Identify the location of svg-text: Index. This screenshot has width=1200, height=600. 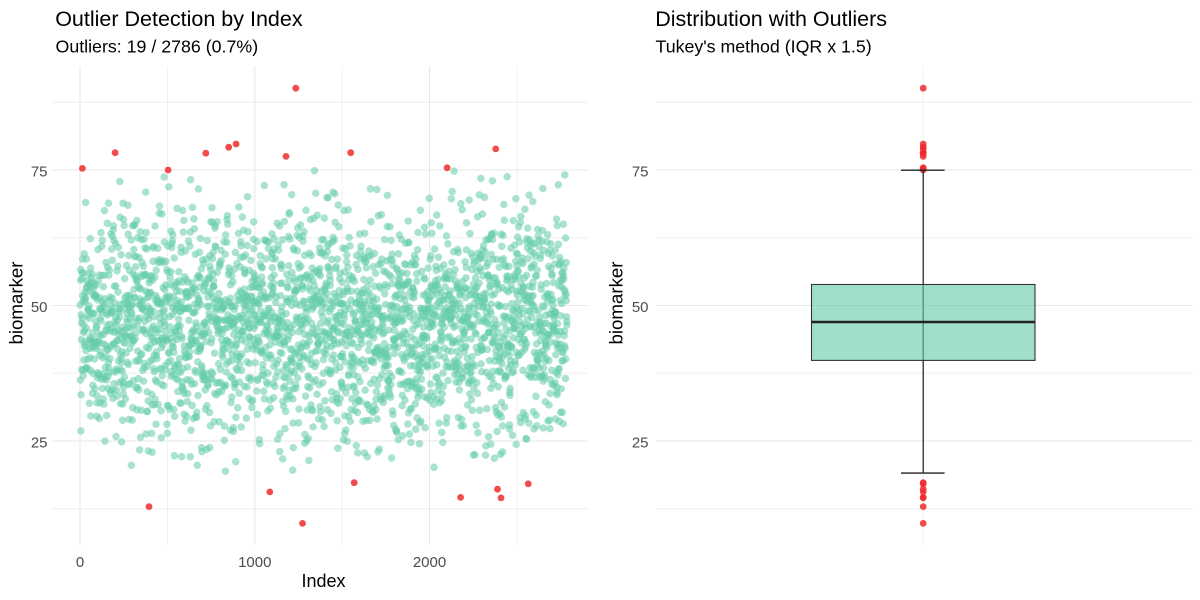
(323, 581).